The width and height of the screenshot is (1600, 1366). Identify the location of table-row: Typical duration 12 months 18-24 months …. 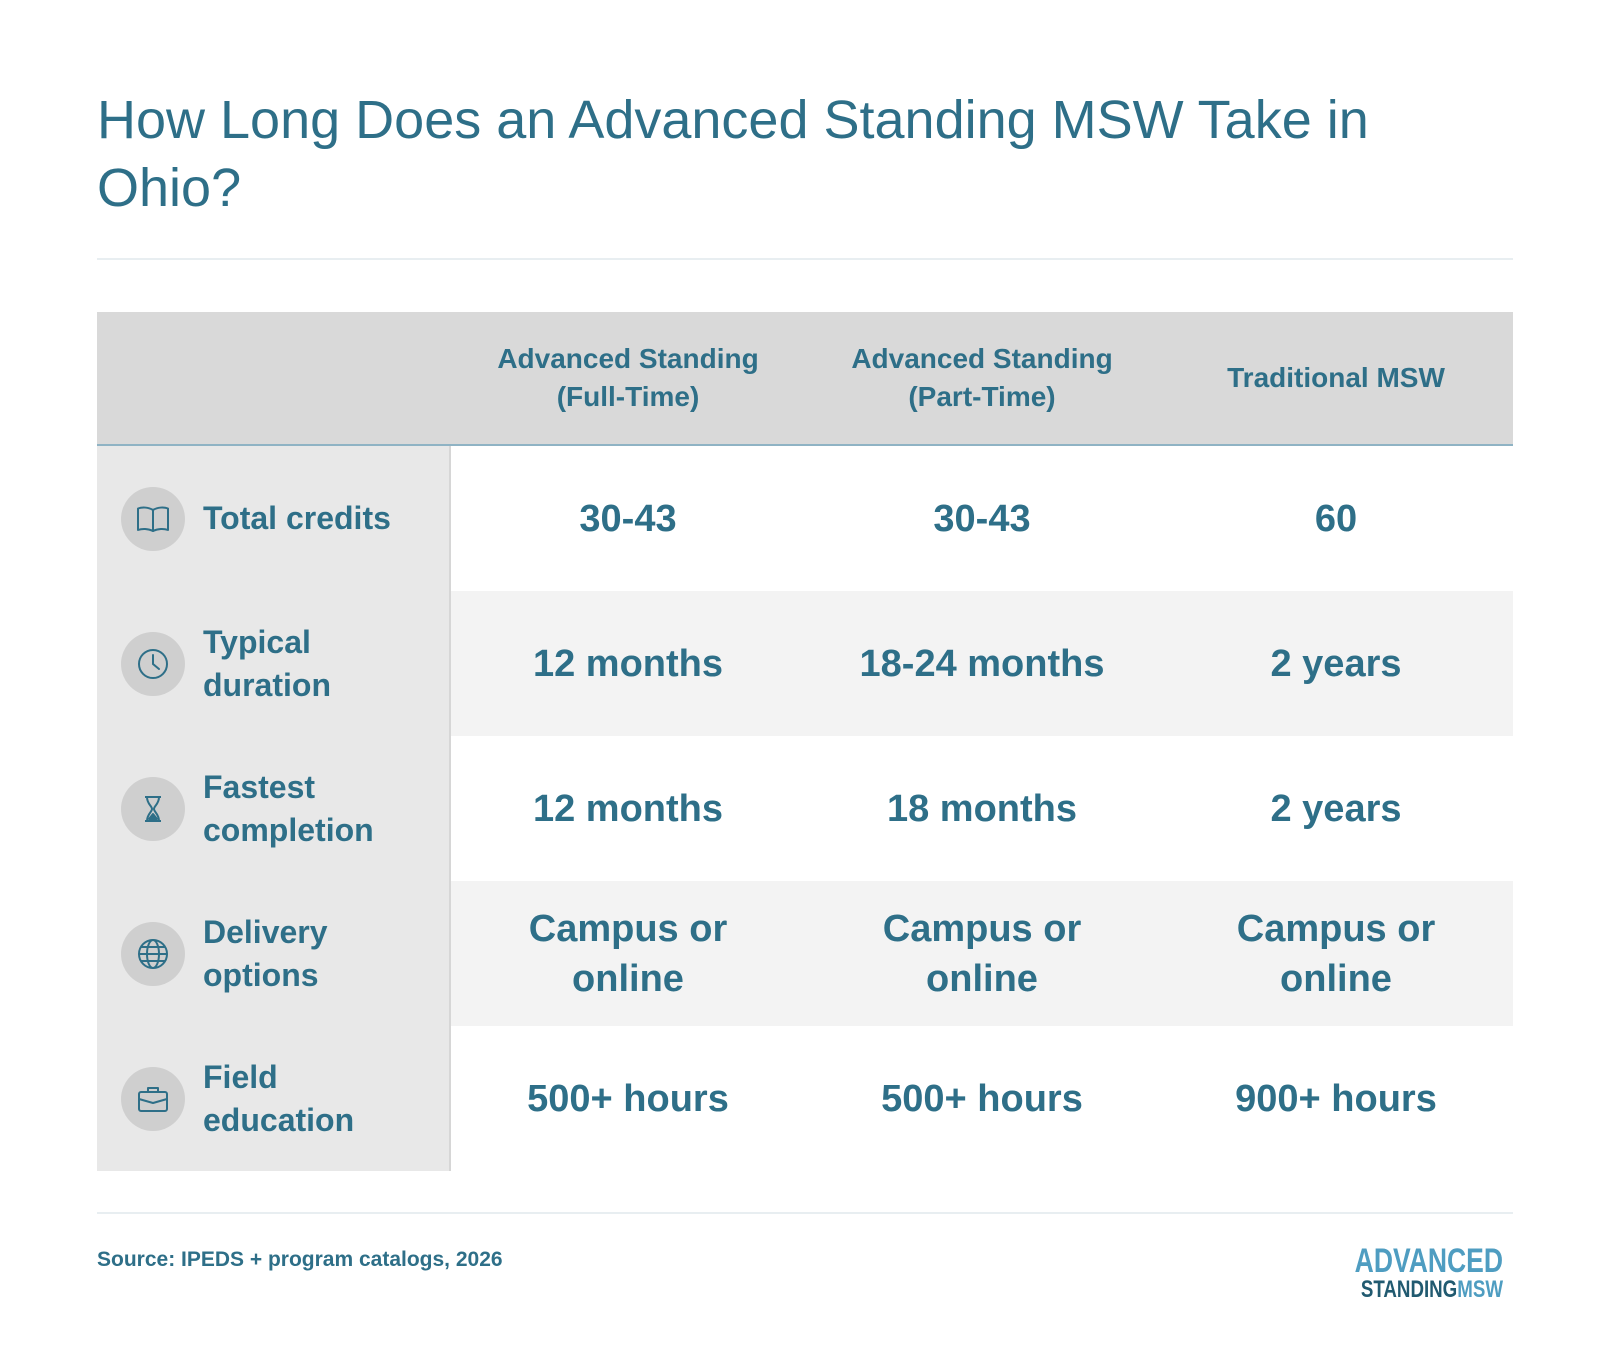
(805, 663).